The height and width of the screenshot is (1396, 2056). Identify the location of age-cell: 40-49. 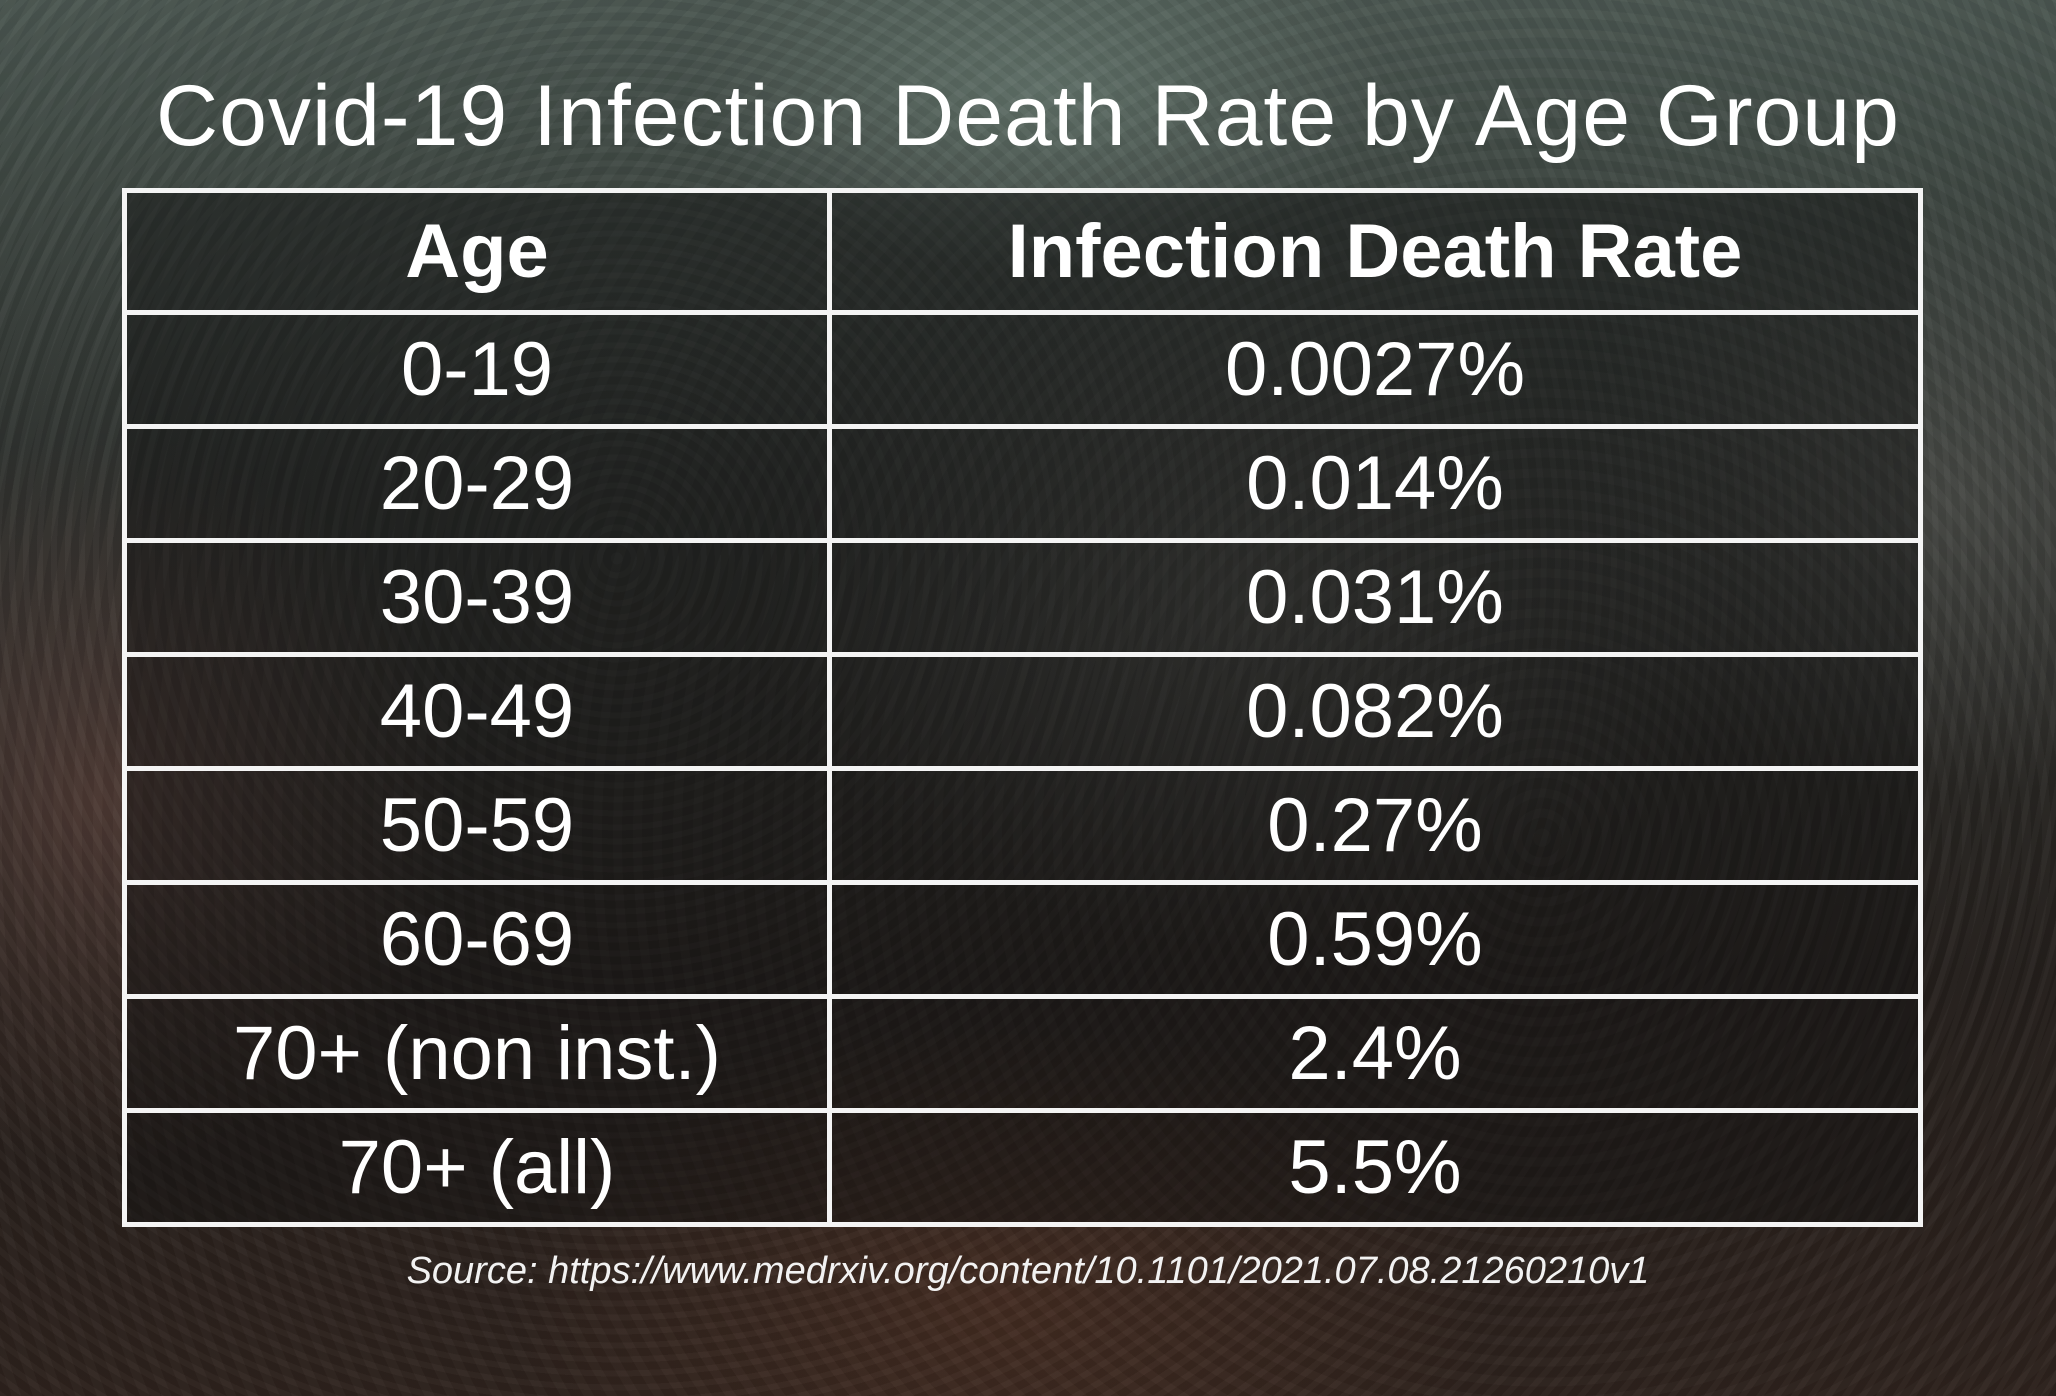
(477, 711).